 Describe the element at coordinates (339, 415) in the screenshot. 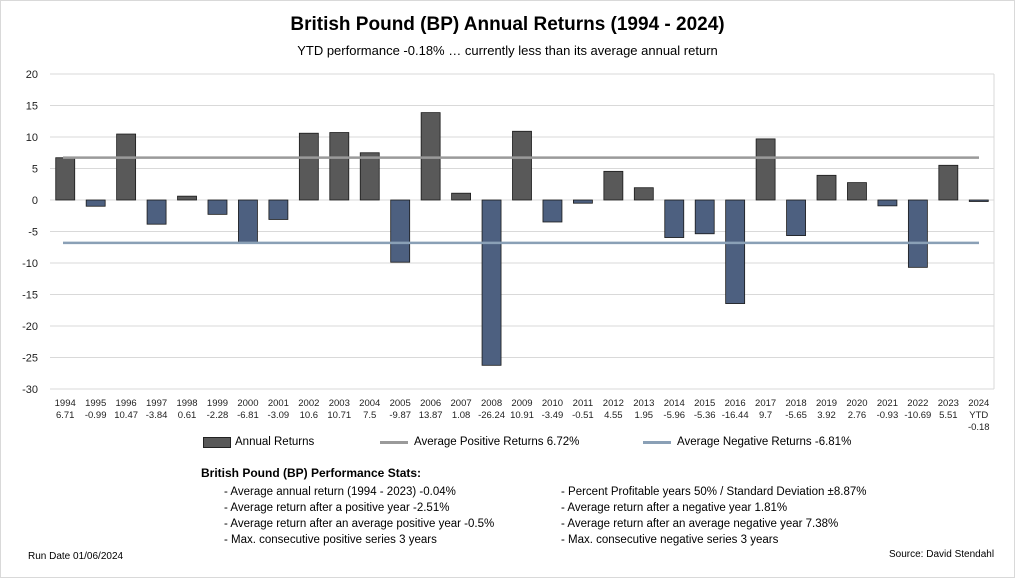

I see `data-label: 10.71` at that location.